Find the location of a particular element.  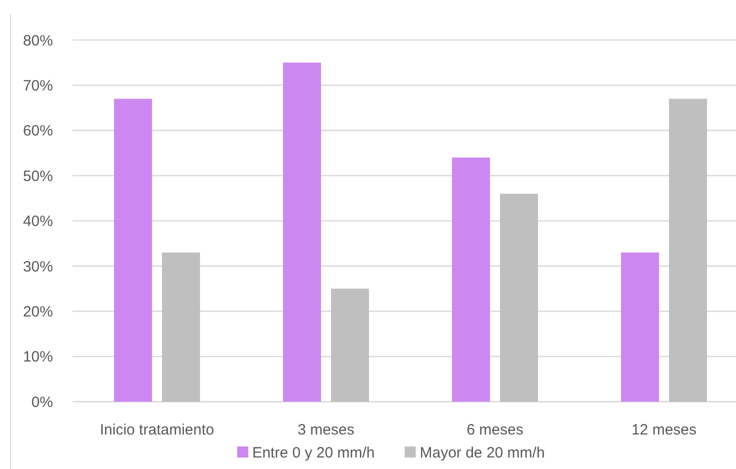

y-tick-label: 60% is located at coordinates (37, 131).